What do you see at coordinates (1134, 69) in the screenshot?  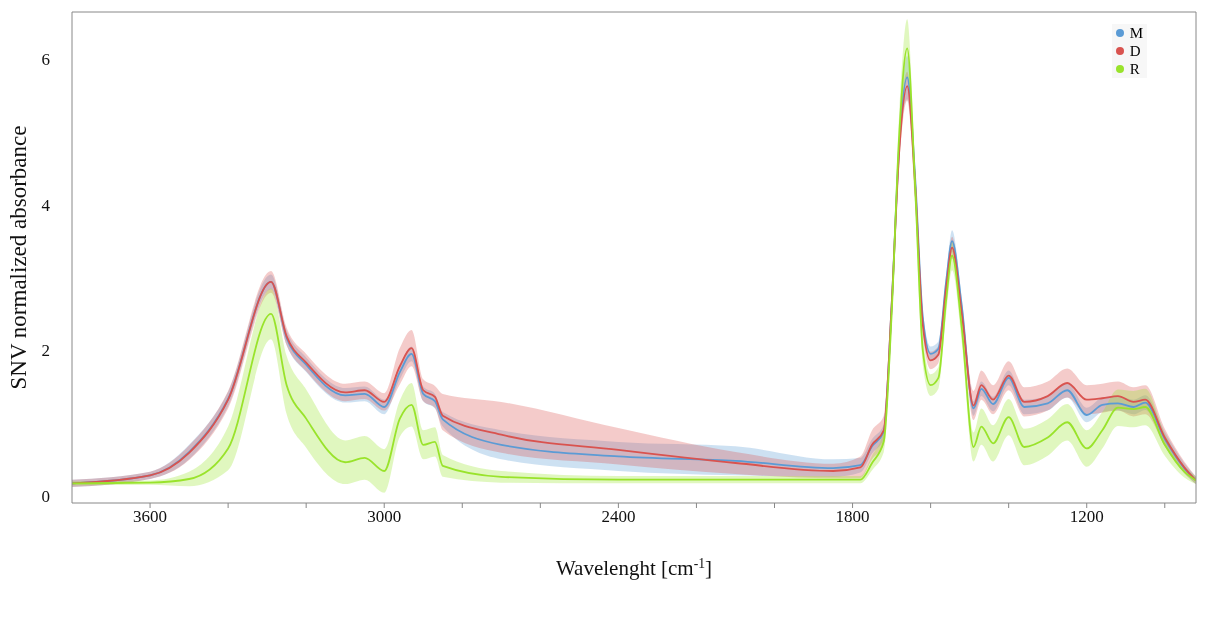 I see `legend-label: R` at bounding box center [1134, 69].